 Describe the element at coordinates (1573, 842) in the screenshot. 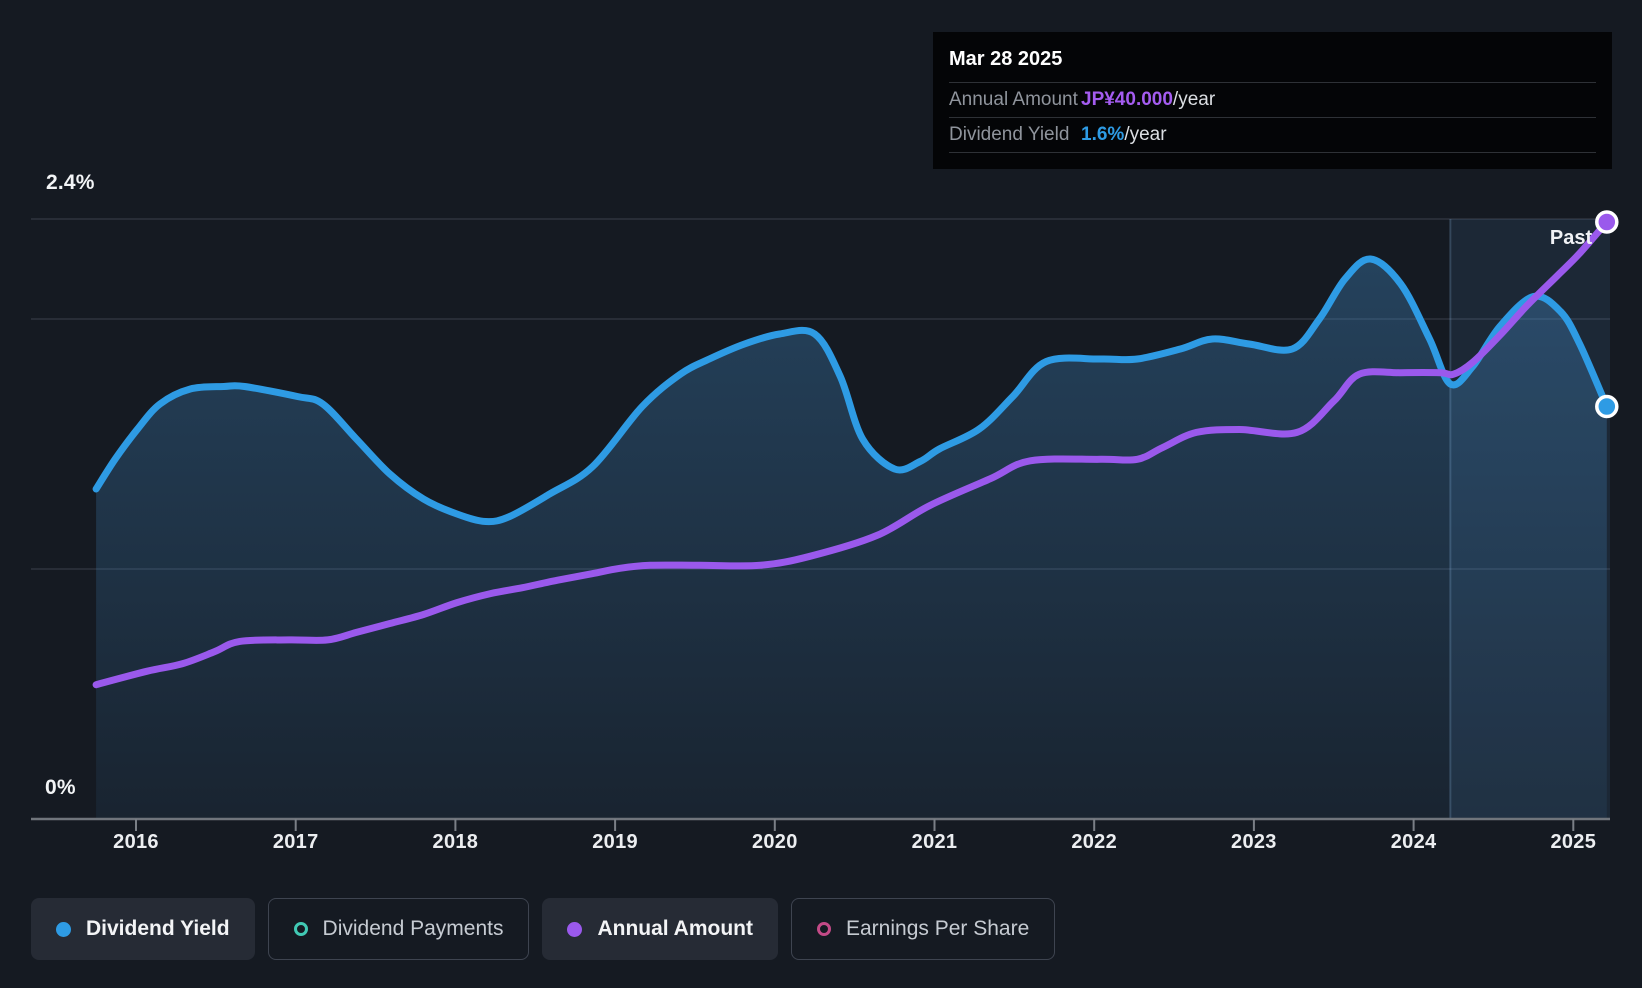

I see `x-axis-label-2025: 2025` at that location.